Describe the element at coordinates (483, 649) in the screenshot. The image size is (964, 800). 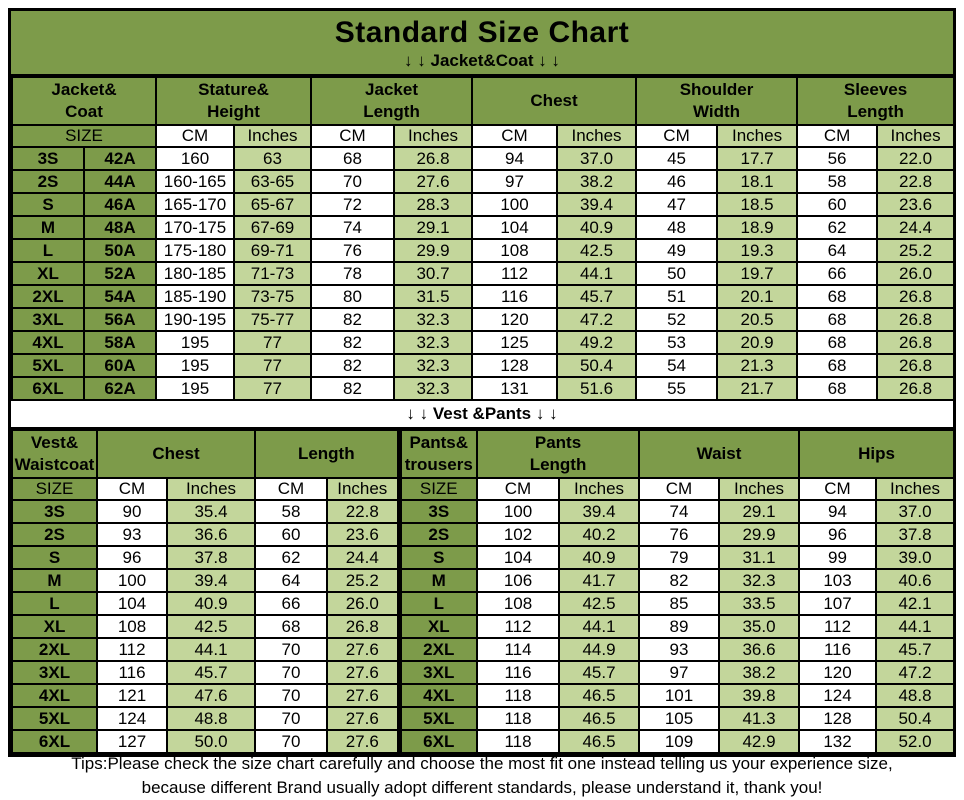
I see `vest-size-row: 2XL 112 44.1 70 27.6 2XL 114 44.9 93 36.6 116 45.7` at that location.